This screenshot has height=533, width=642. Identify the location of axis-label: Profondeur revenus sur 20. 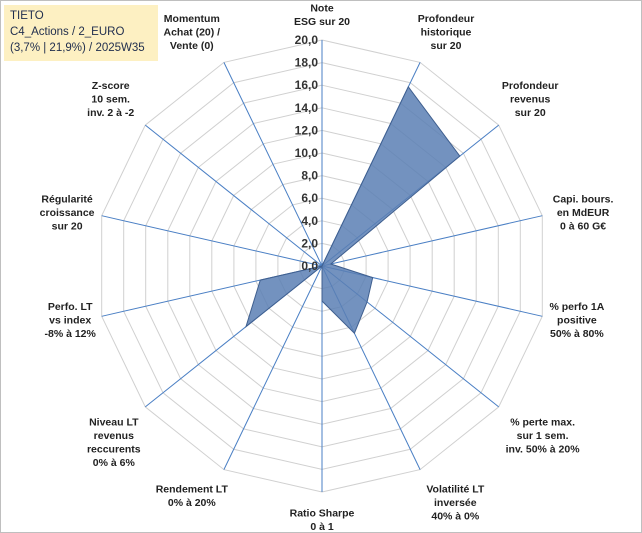
(530, 99).